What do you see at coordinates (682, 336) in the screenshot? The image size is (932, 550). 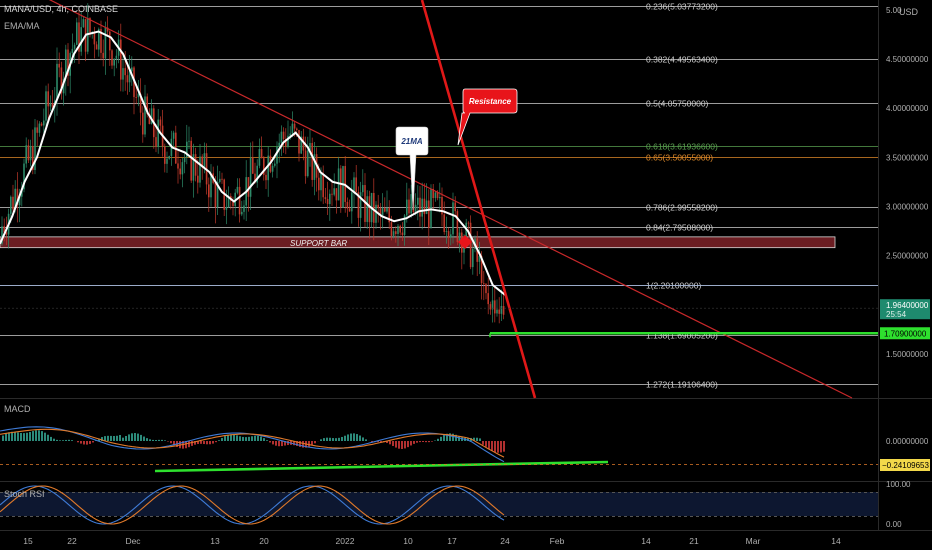 I see `fib-level-label: 1.138(1.69005200)` at bounding box center [682, 336].